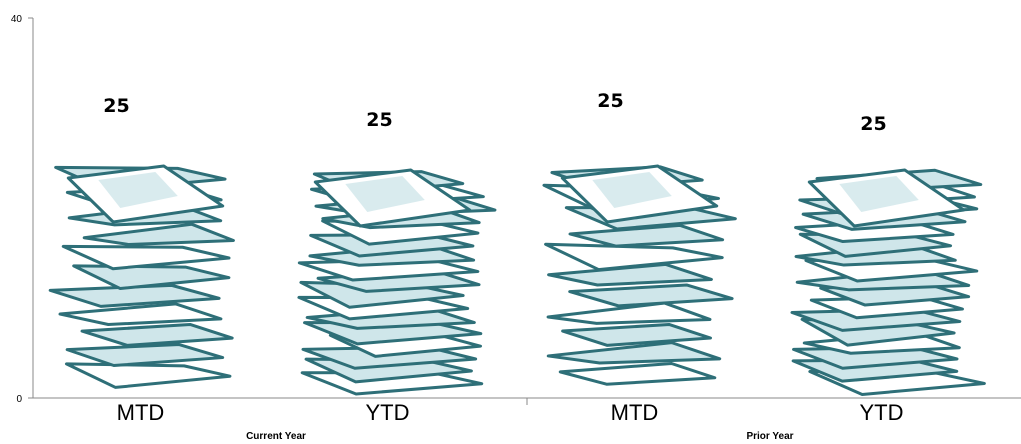 This screenshot has width=1021, height=444. What do you see at coordinates (276, 436) in the screenshot?
I see `x-group-label: Current Year` at bounding box center [276, 436].